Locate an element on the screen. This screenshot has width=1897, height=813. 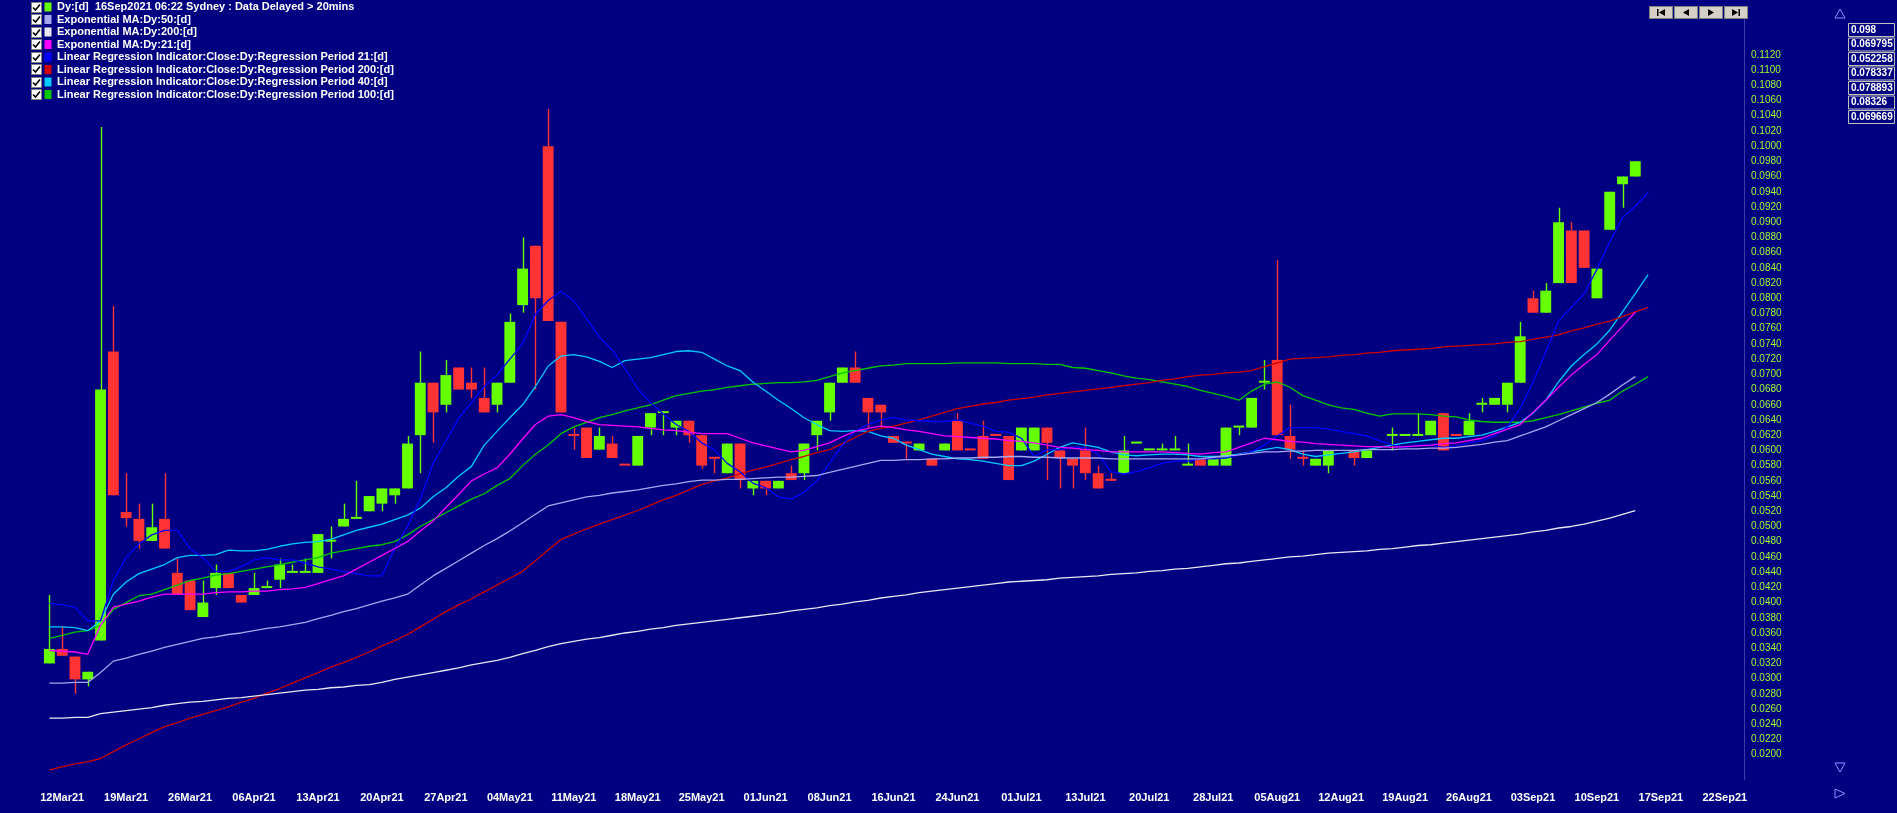
x-tick-label: 28Jul21 is located at coordinates (1213, 797).